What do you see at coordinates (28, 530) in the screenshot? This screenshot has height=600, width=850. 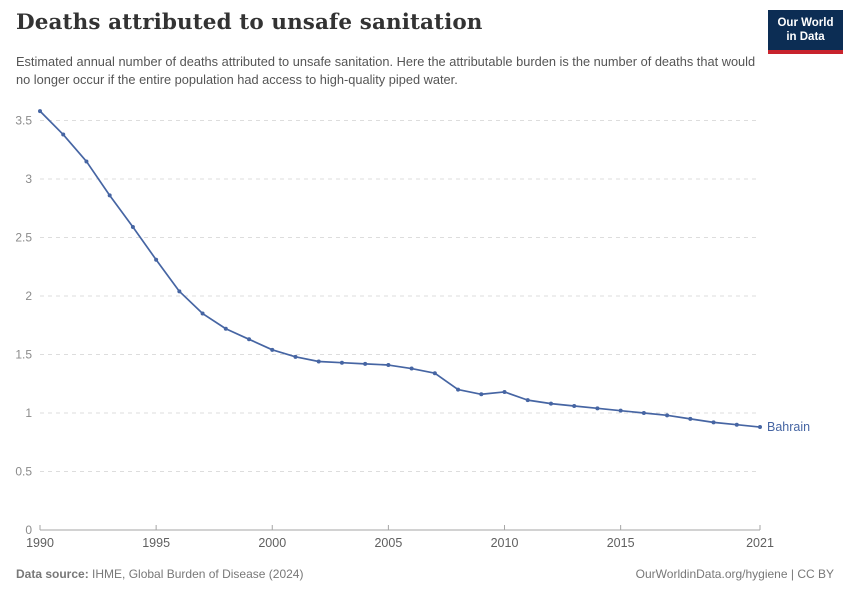 I see `y-axis-tick-label: 0` at bounding box center [28, 530].